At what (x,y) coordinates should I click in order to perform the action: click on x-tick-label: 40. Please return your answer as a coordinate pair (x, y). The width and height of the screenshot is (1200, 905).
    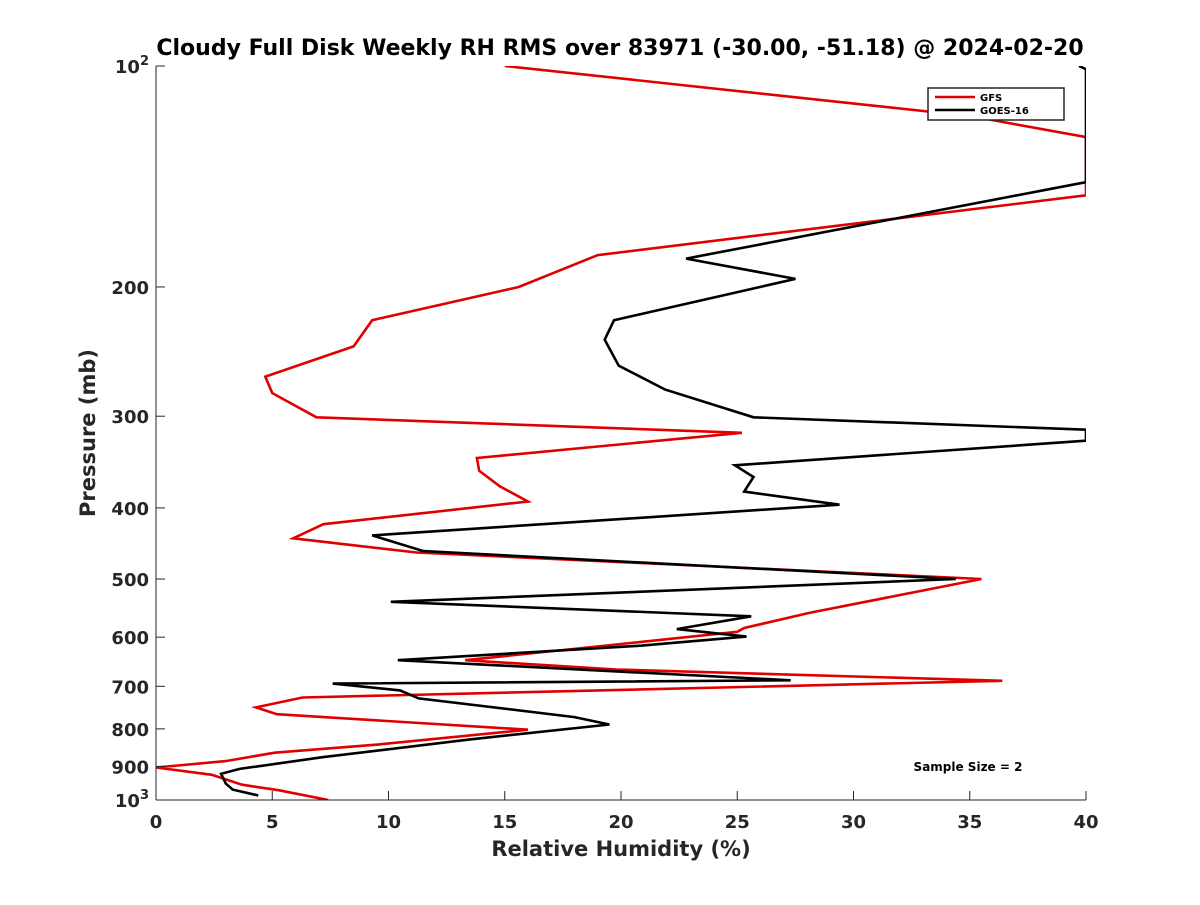
    Looking at the image, I should click on (1085, 822).